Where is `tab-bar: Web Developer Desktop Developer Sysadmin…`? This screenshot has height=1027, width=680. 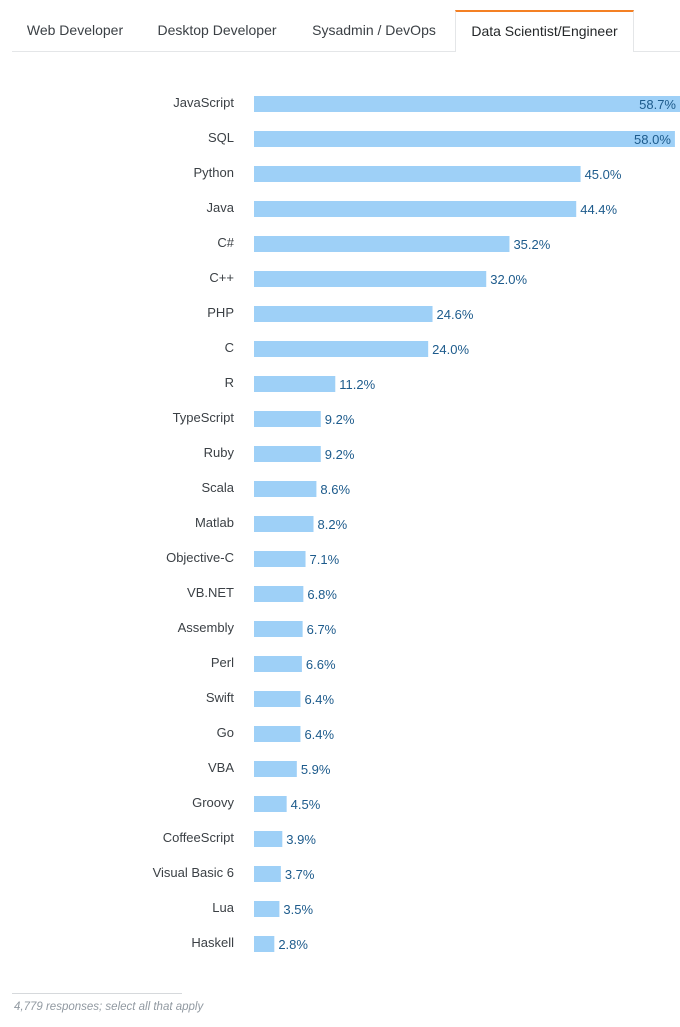
tab-bar: Web Developer Desktop Developer Sysadmin… is located at coordinates (346, 31).